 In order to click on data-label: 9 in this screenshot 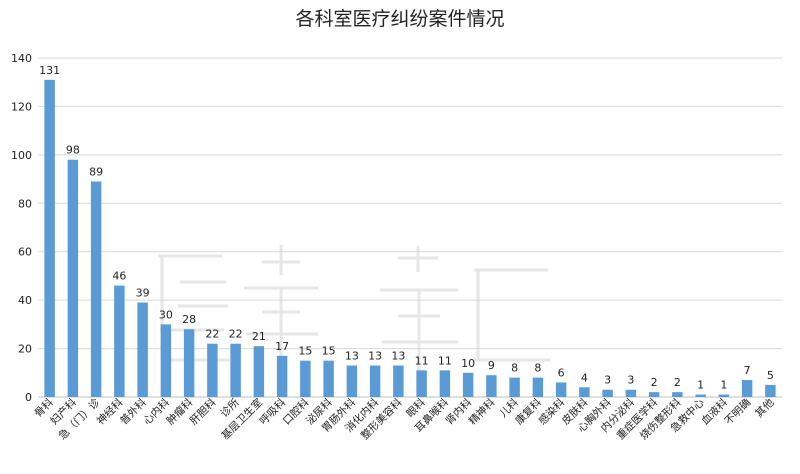, I will do `click(491, 365)`.